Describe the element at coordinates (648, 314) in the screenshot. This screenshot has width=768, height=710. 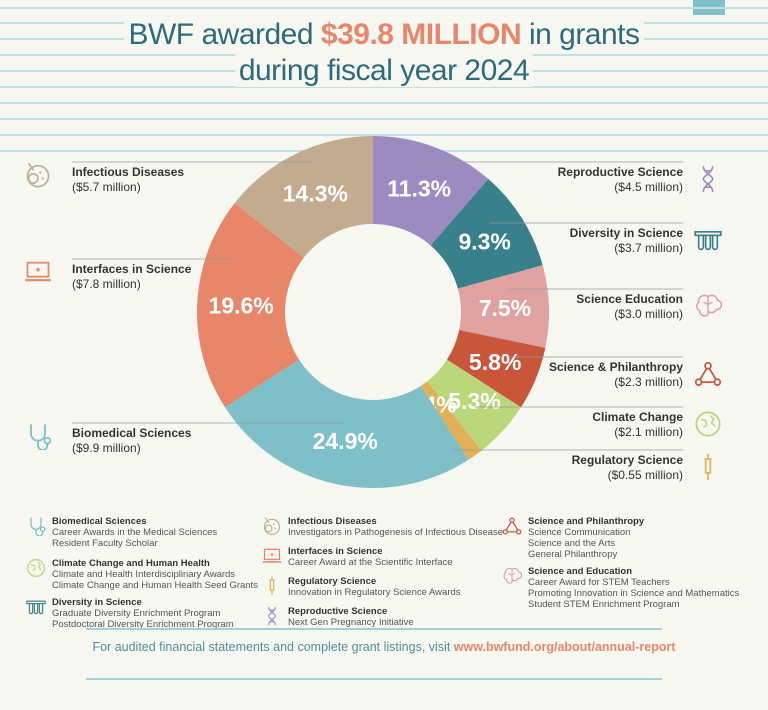
I see `callout-amount: ($3.0 million)` at that location.